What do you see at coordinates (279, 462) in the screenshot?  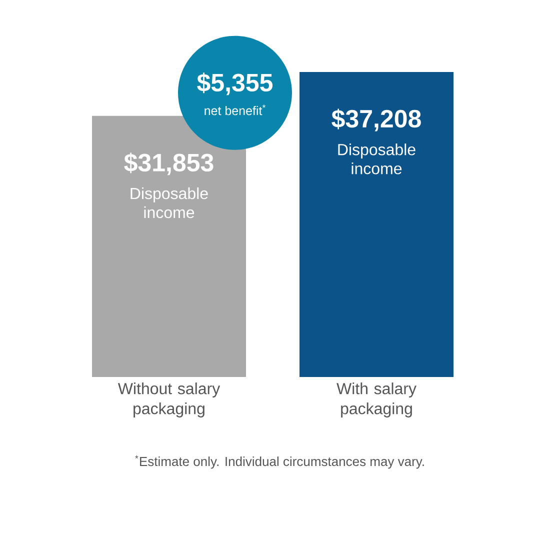 I see `text: $^{*}$Estimate only. Individual circumstances may vary.` at bounding box center [279, 462].